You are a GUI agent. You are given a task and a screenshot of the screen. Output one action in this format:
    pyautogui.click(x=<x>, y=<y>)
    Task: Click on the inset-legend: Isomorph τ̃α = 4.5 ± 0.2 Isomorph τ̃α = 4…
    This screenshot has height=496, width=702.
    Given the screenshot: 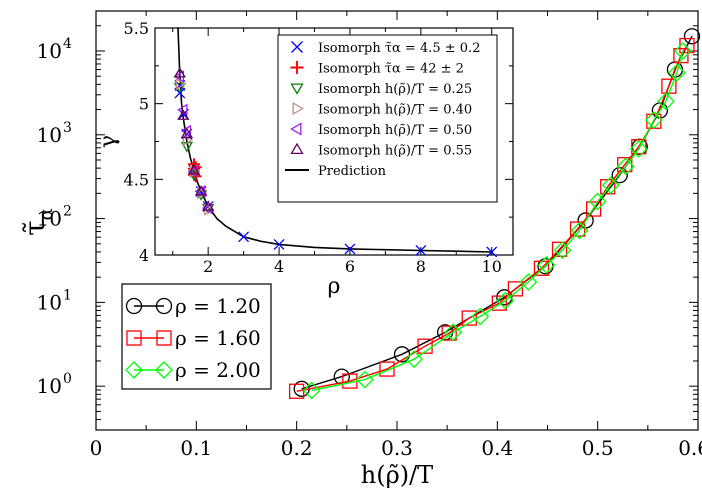 What is the action you would take?
    pyautogui.click(x=387, y=118)
    